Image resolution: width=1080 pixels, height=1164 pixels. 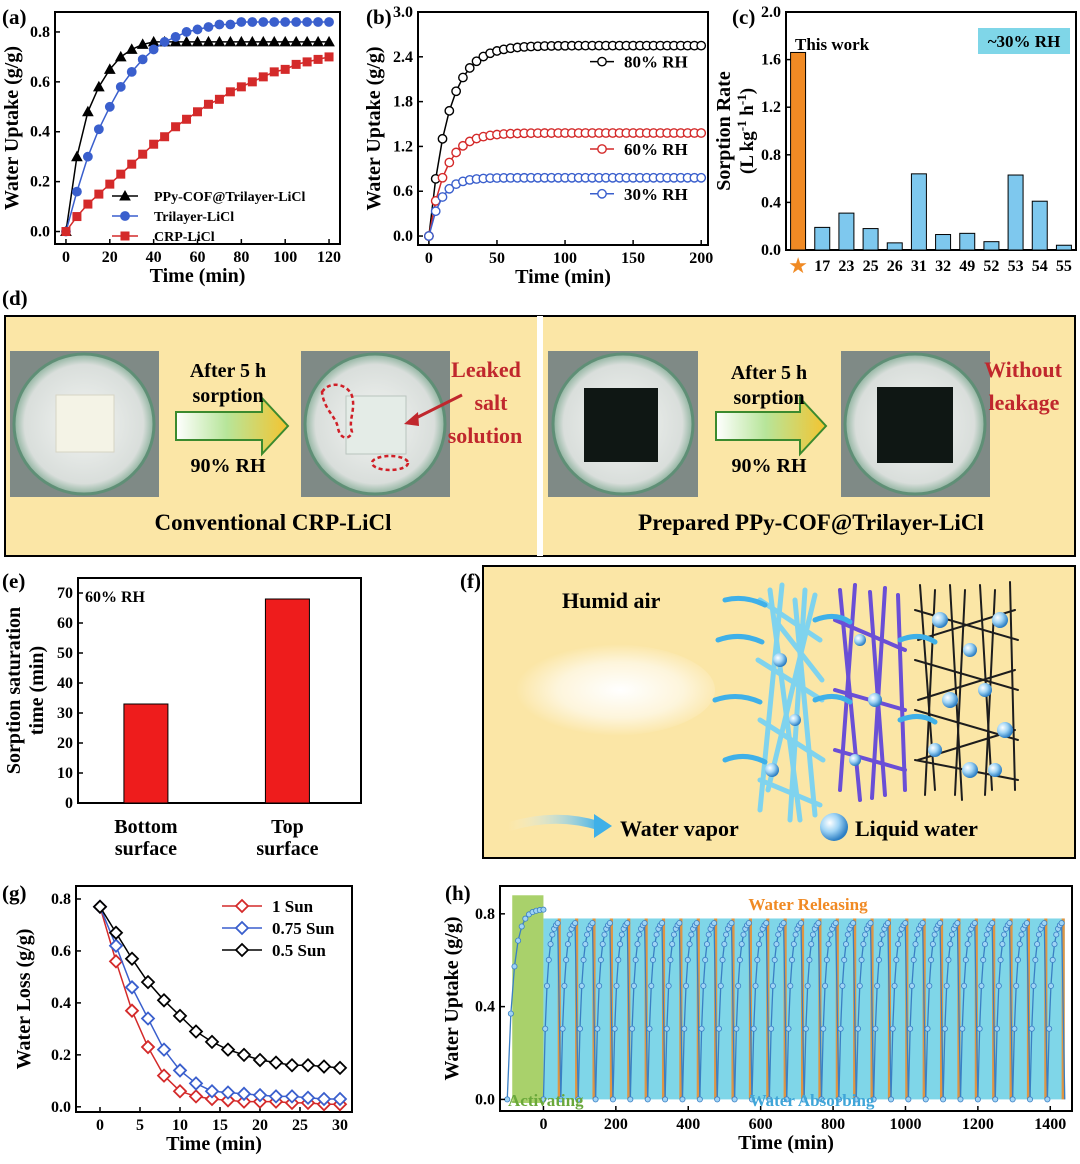 What do you see at coordinates (761, 1124) in the screenshot?
I see `x-tick-label: 600` at bounding box center [761, 1124].